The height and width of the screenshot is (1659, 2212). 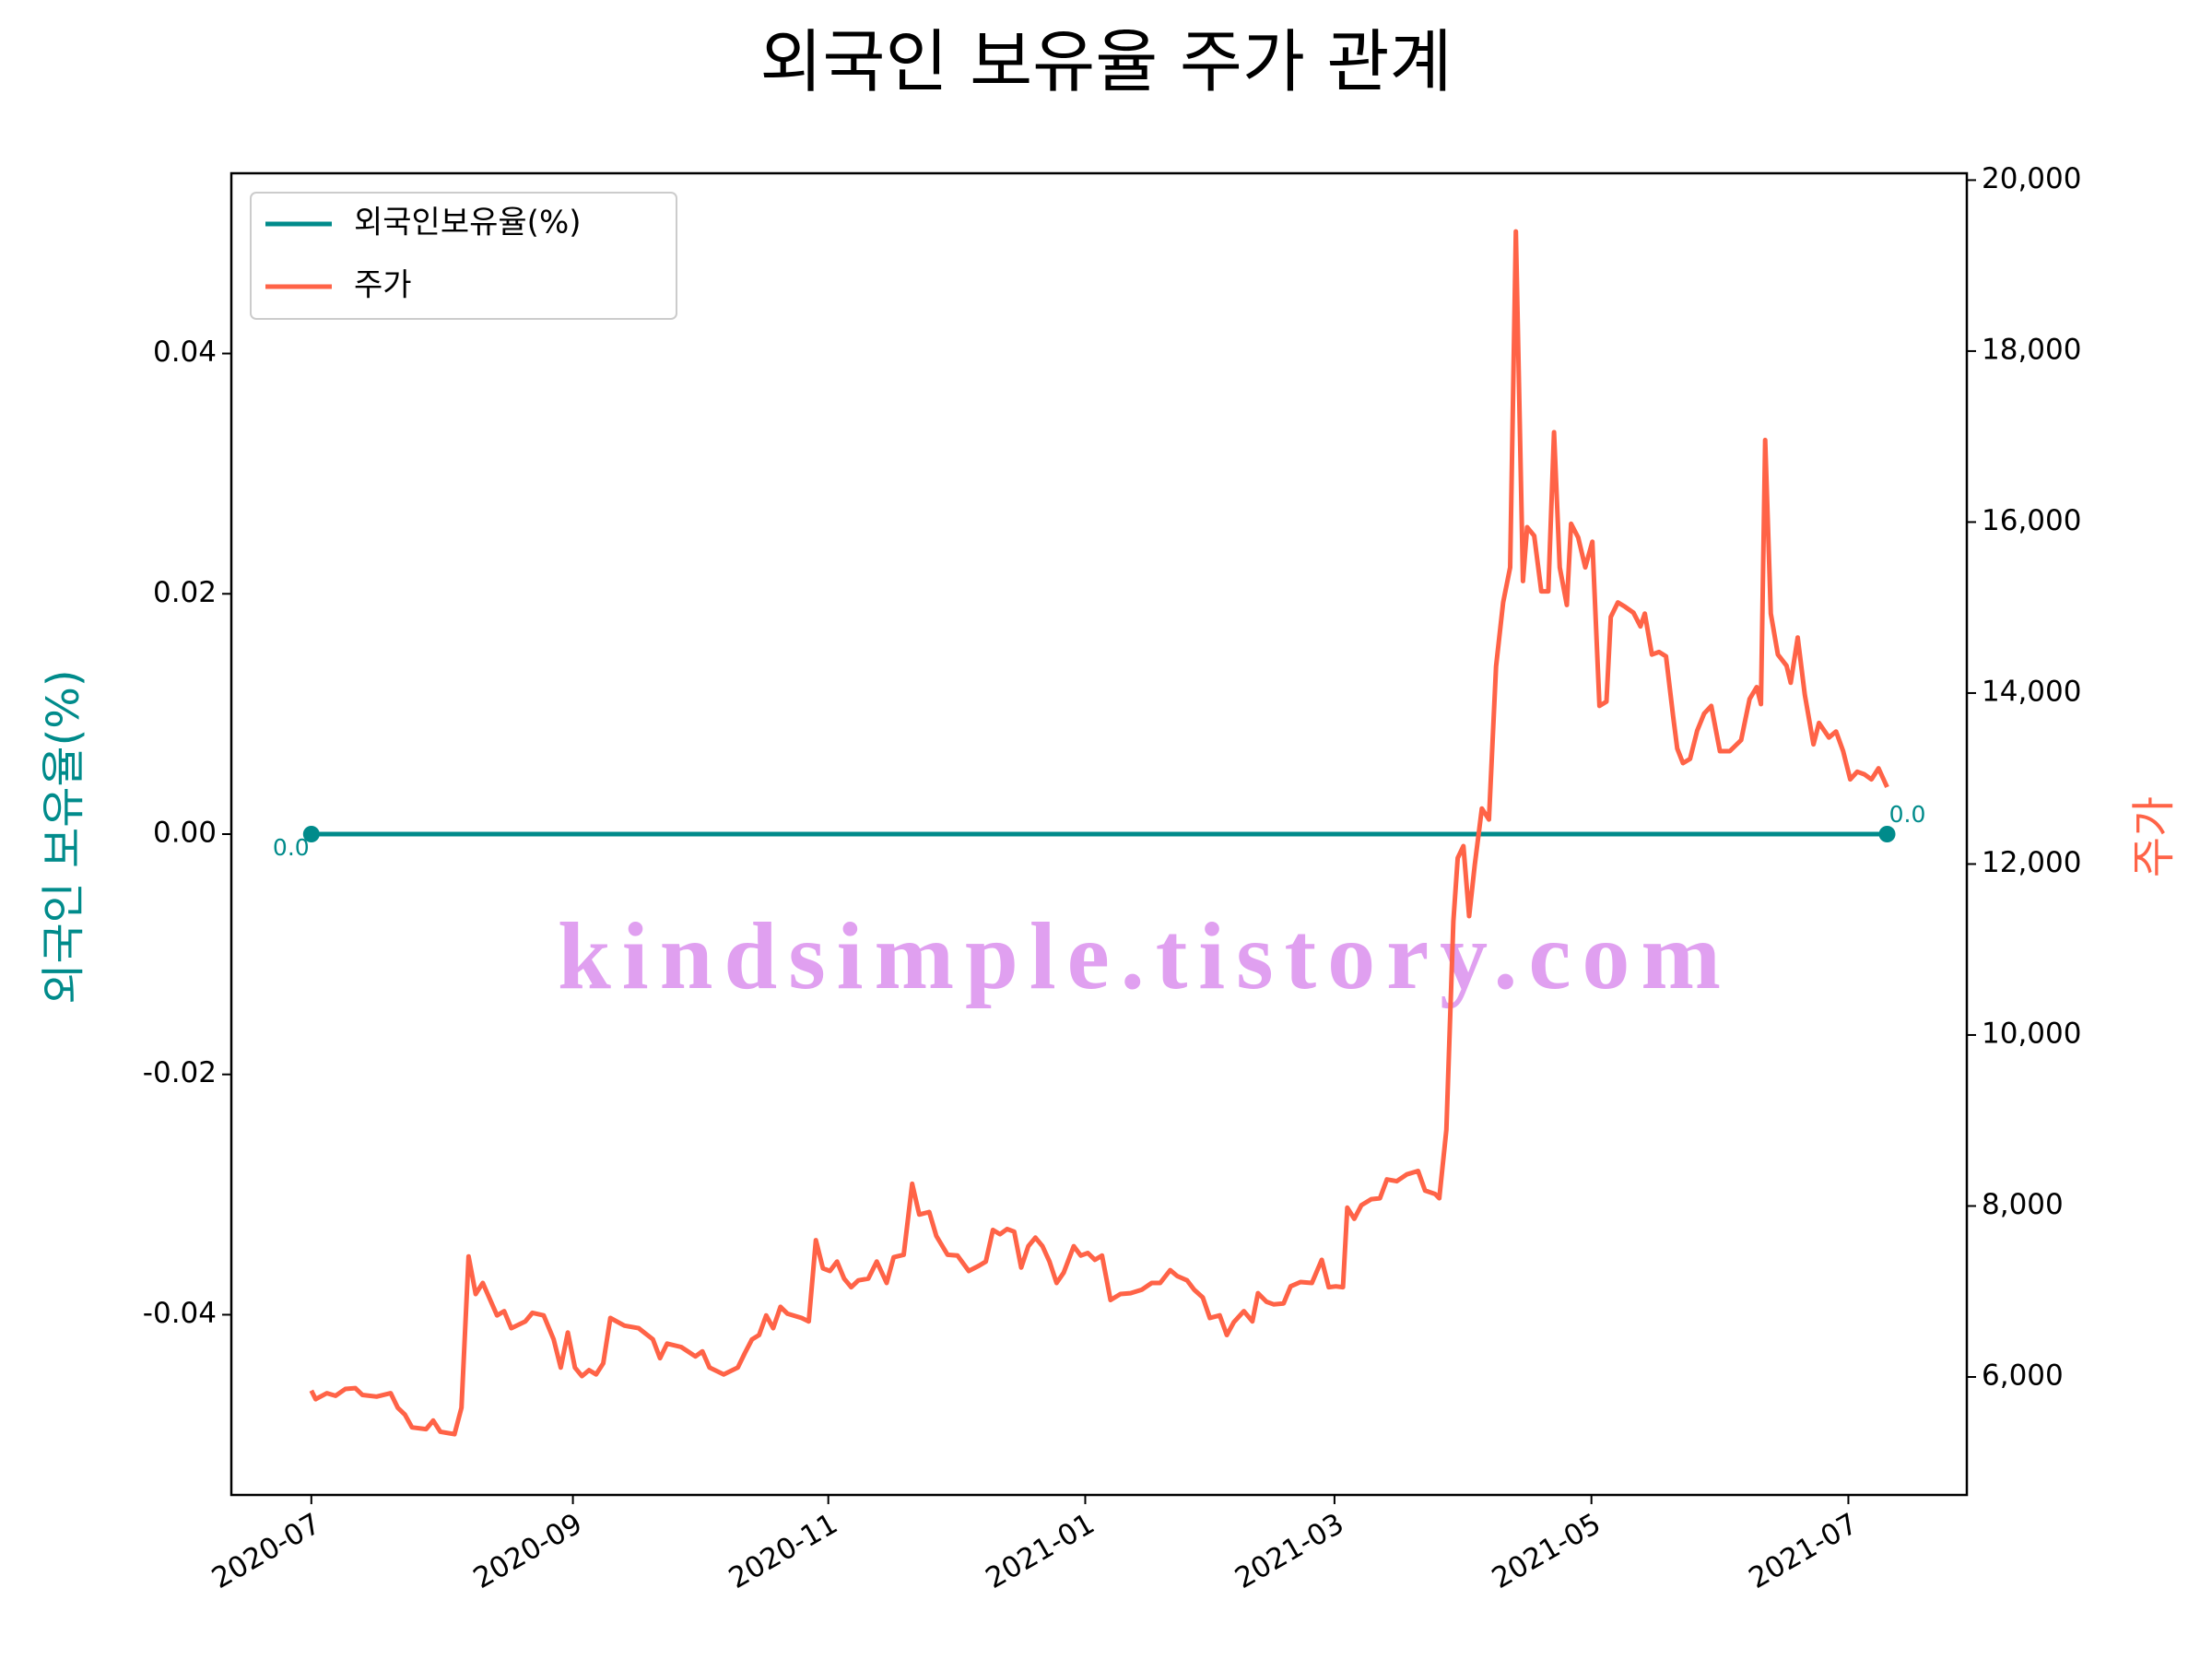 What do you see at coordinates (185, 833) in the screenshot?
I see `y-tick-label: 0.00` at bounding box center [185, 833].